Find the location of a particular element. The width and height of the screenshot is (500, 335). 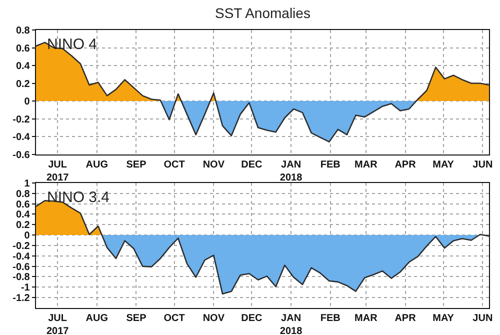

y-tick-label: 1 is located at coordinates (27, 184).